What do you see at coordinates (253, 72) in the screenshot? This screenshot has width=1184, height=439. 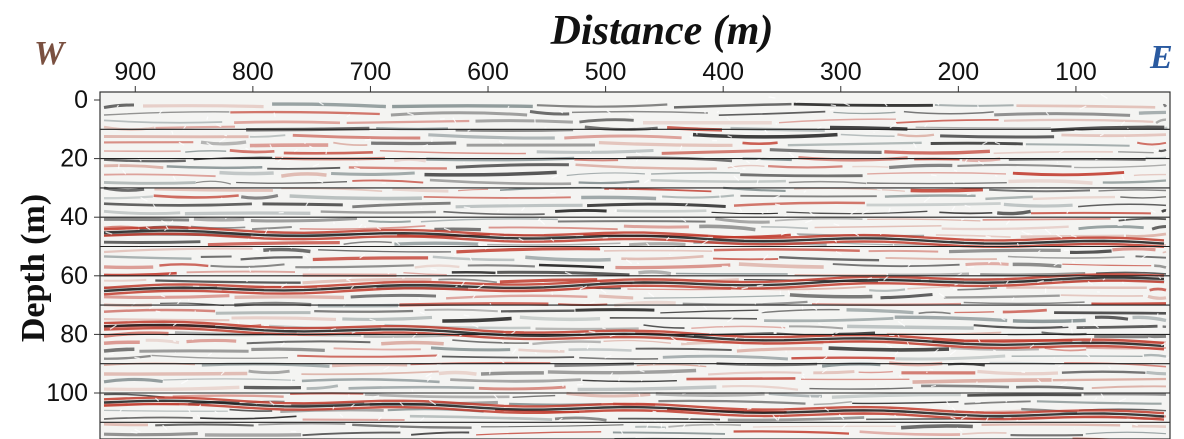 I see `x-tick-label: 800` at bounding box center [253, 72].